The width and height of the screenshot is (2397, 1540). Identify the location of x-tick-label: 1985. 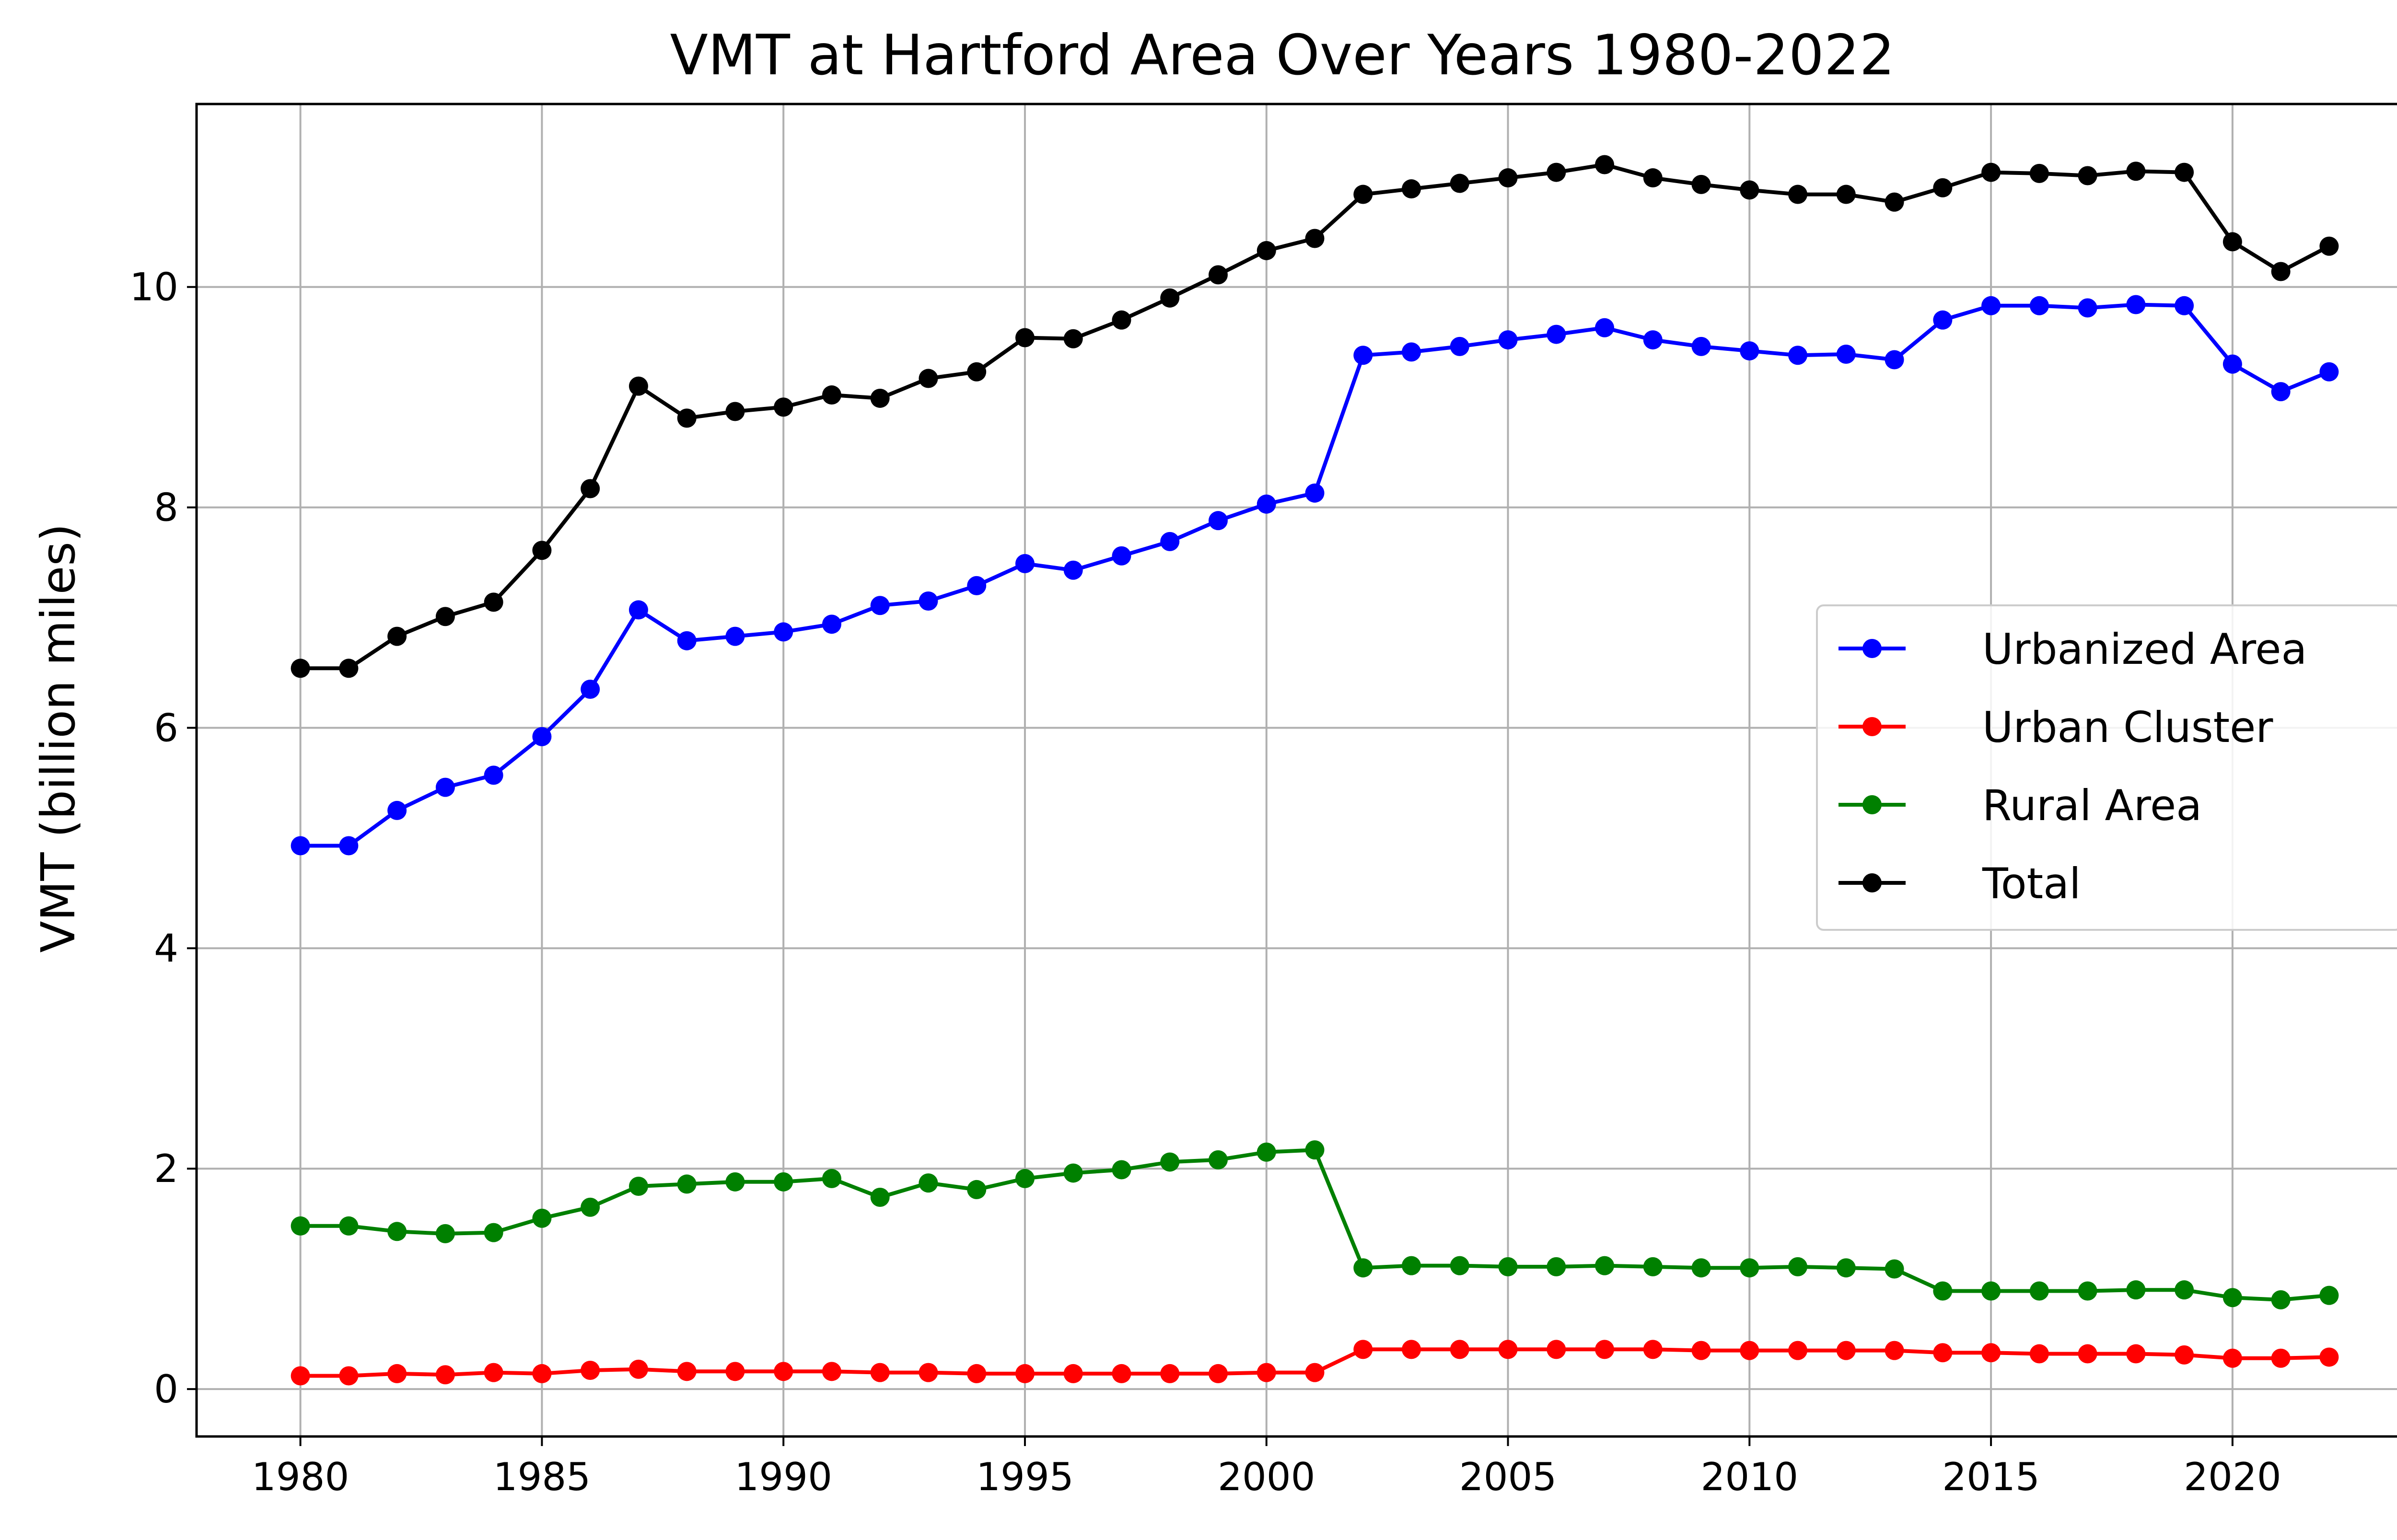
(542, 1477).